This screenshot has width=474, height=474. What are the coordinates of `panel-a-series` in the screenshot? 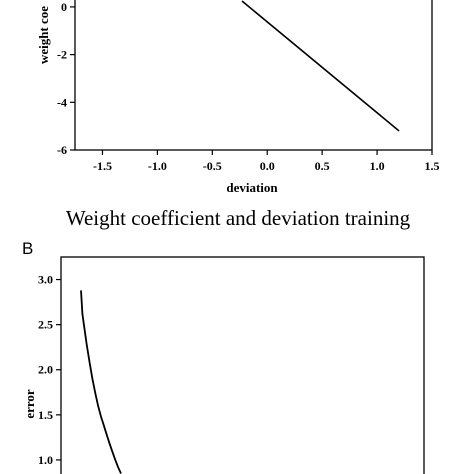 It's located at (320, 66).